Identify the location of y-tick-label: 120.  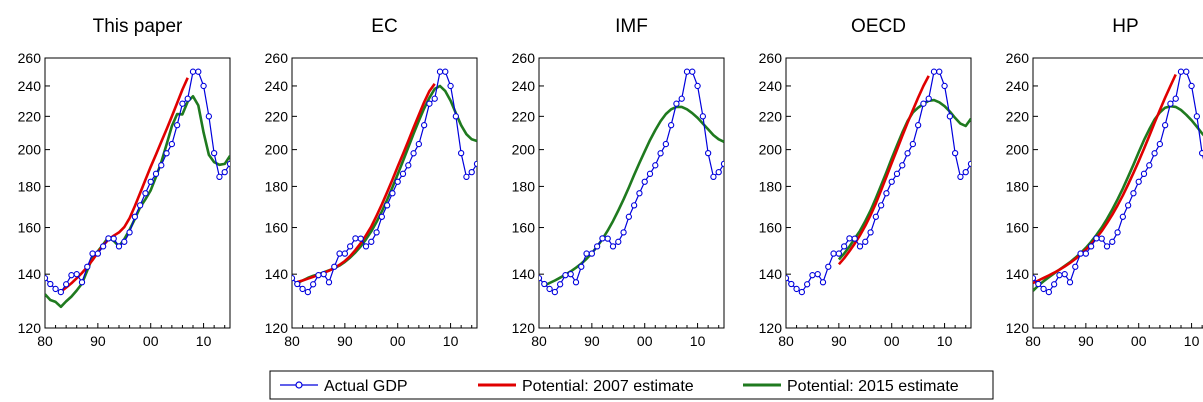
(277, 328).